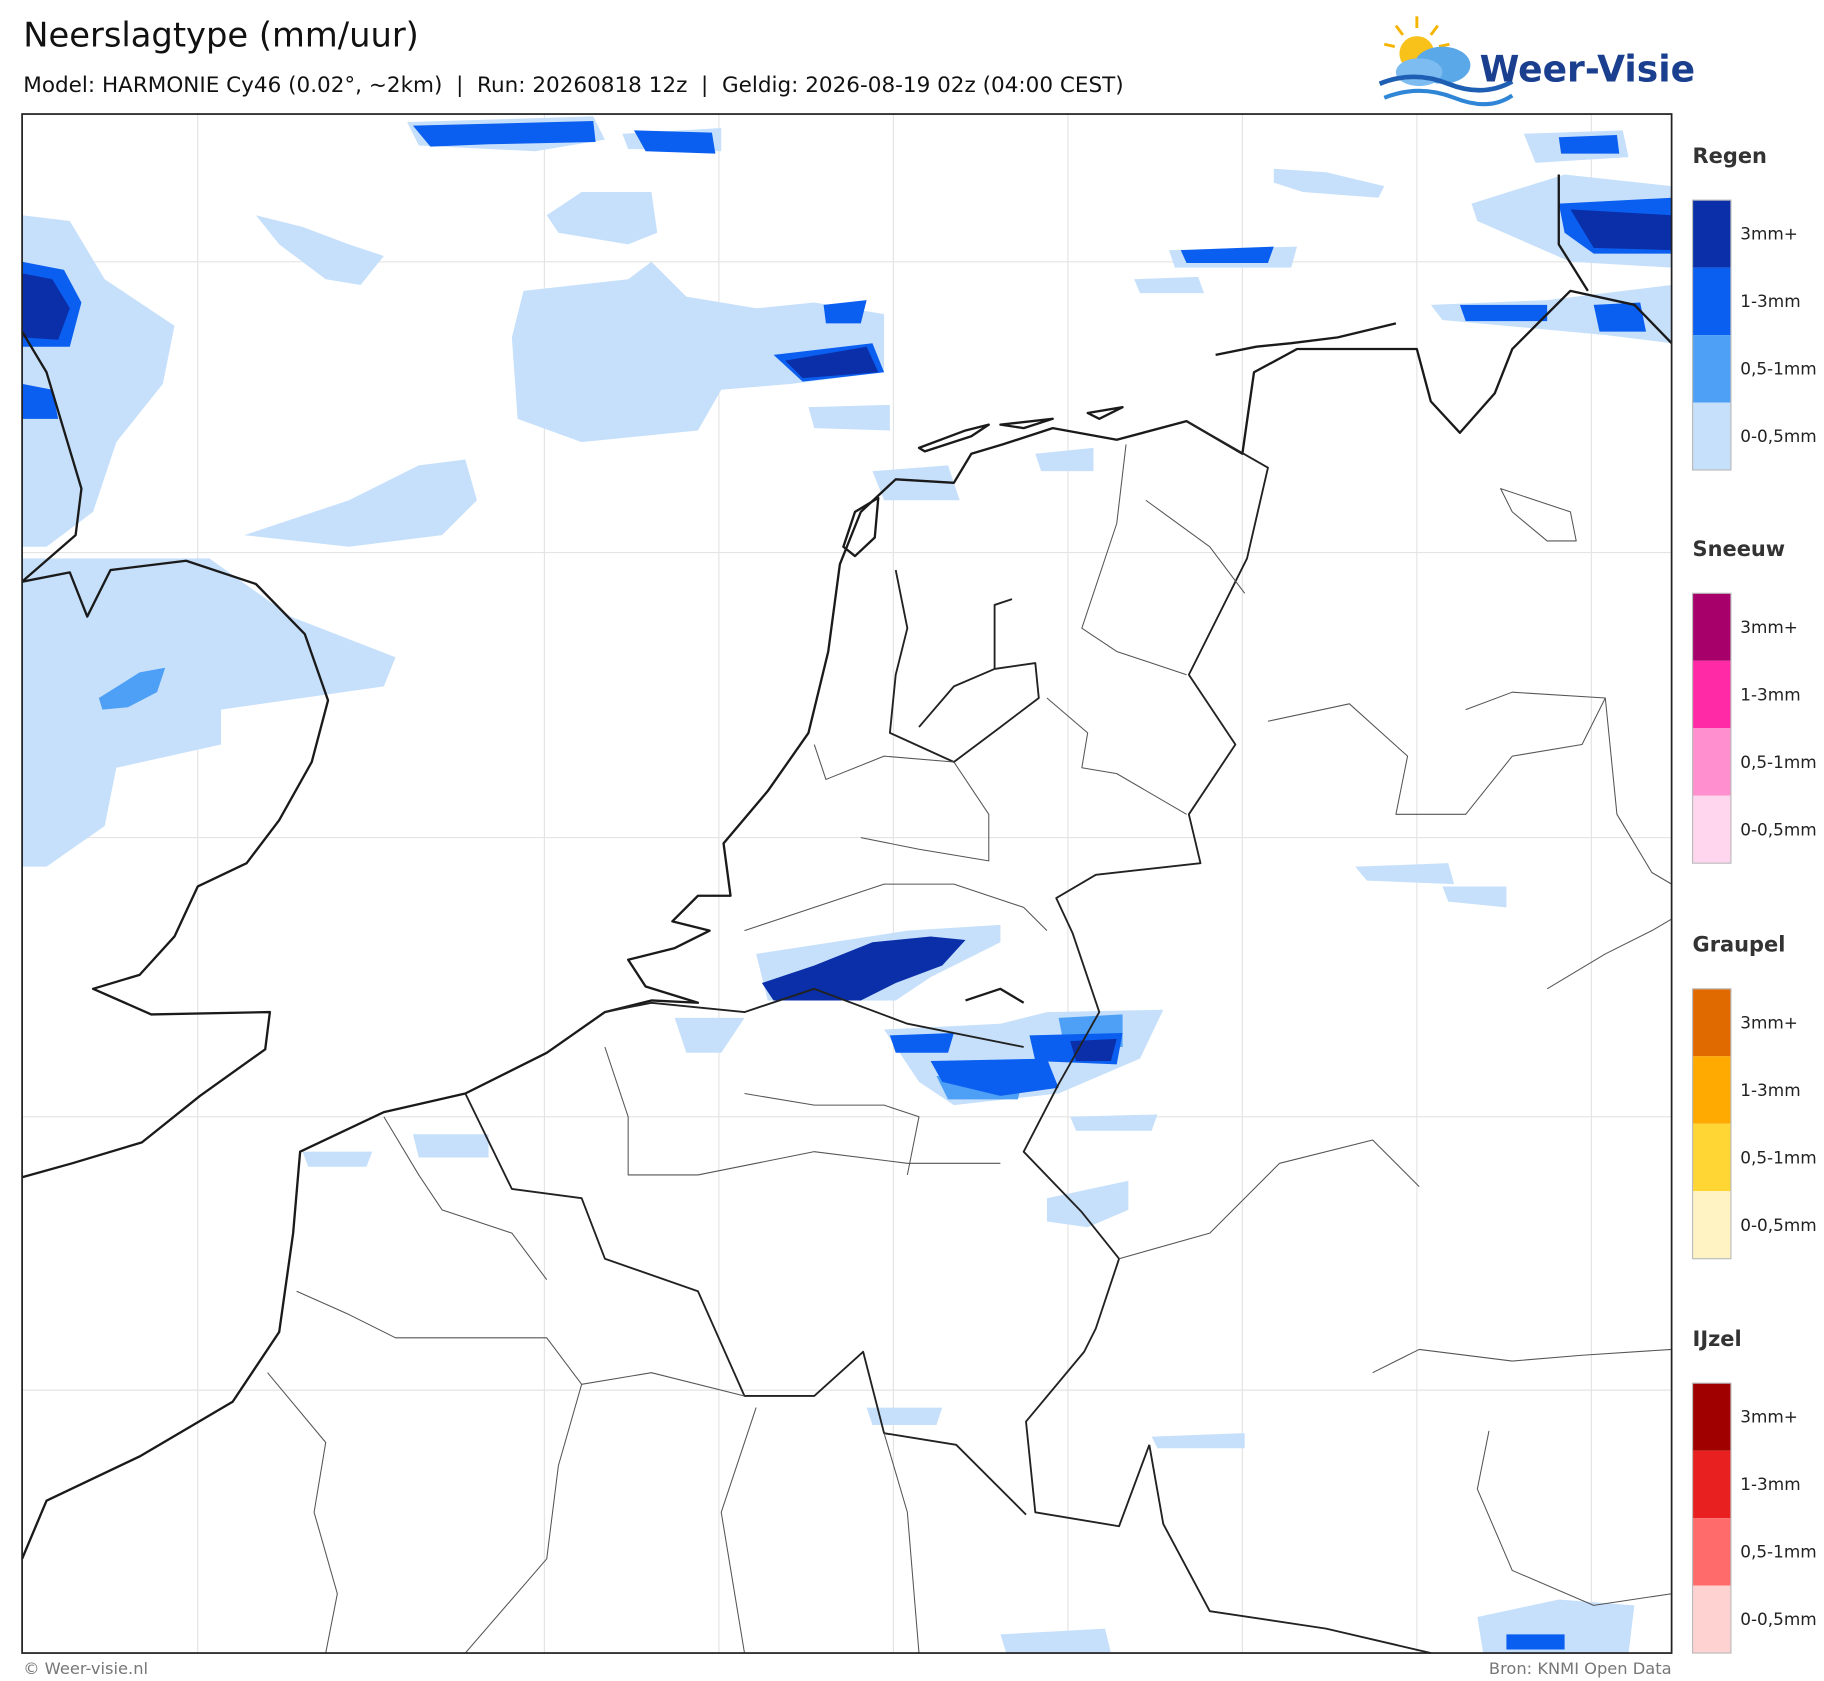 The width and height of the screenshot is (1824, 1681). I want to click on title: Neerslagtype (mm/uur), so click(221, 35).